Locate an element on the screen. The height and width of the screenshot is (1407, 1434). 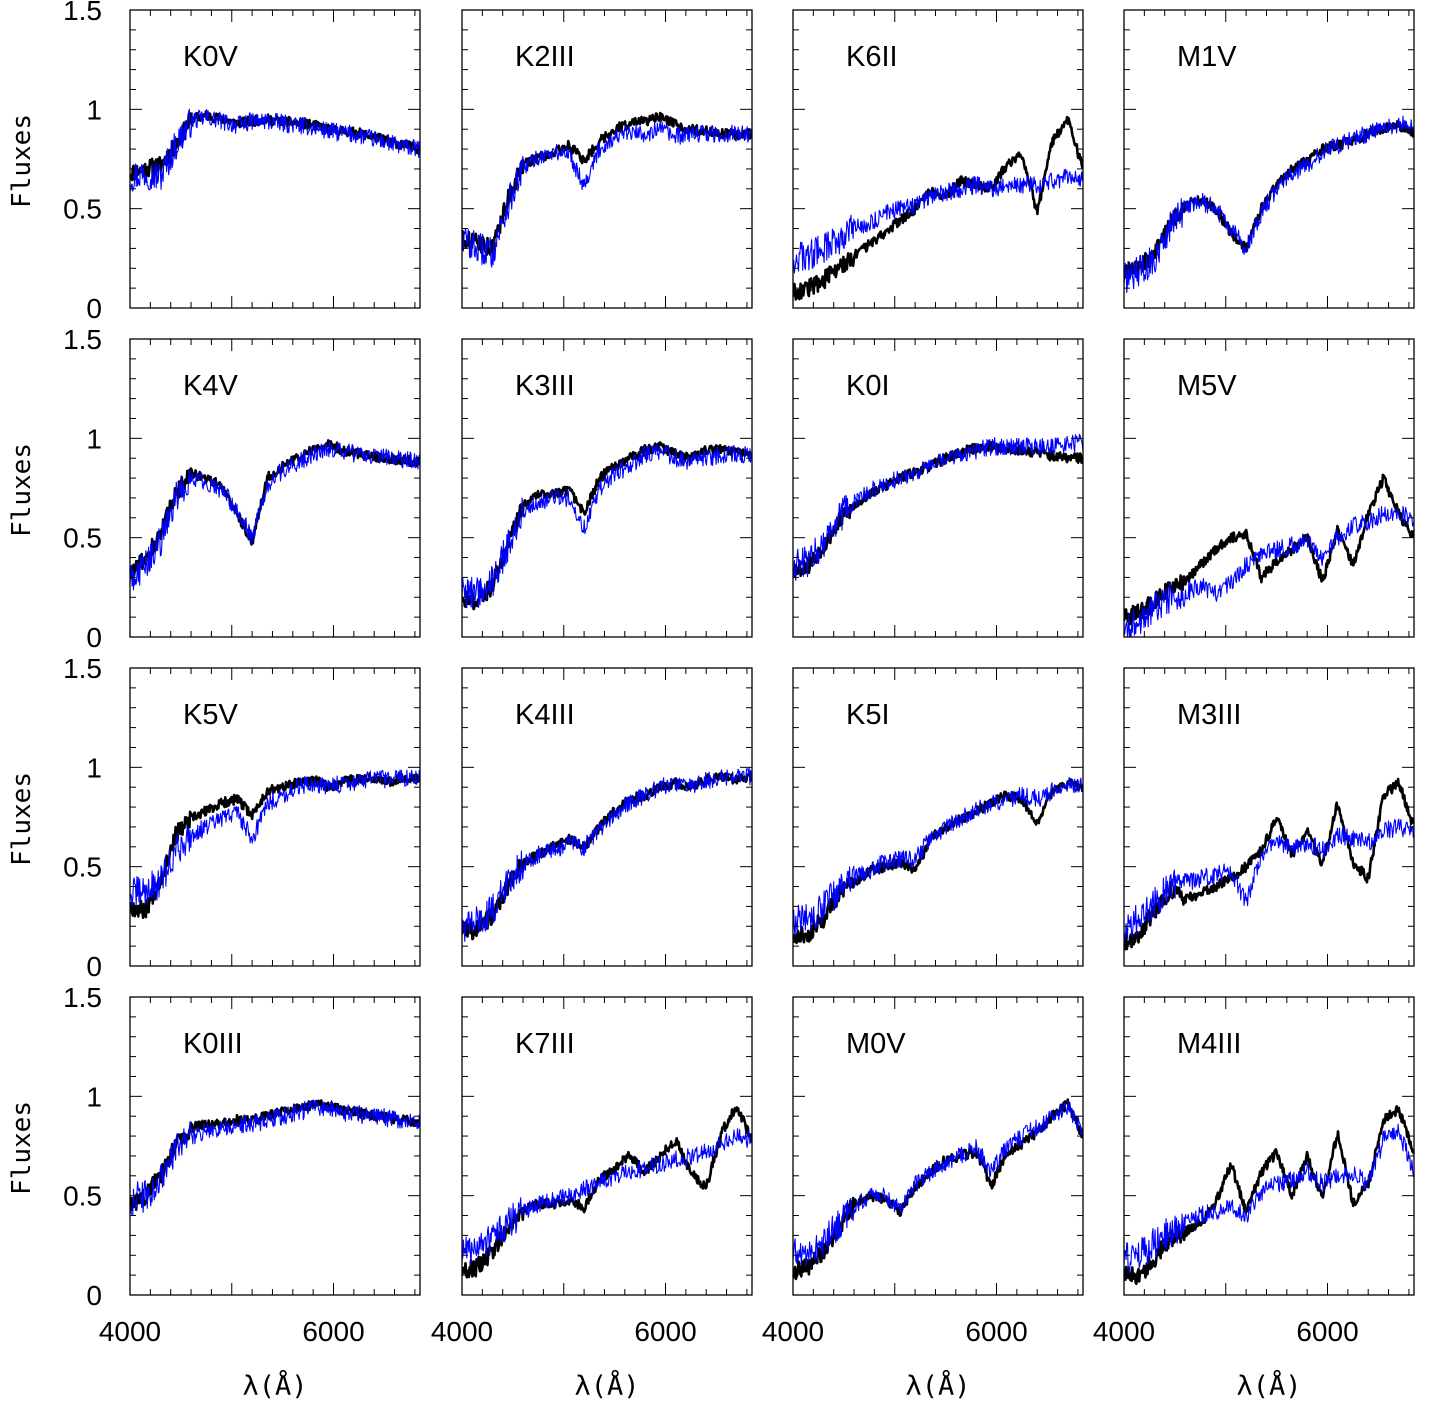
panel-k0v: K0V 0 0.5 1 1.5 Fluxes is located at coordinates (214, 162).